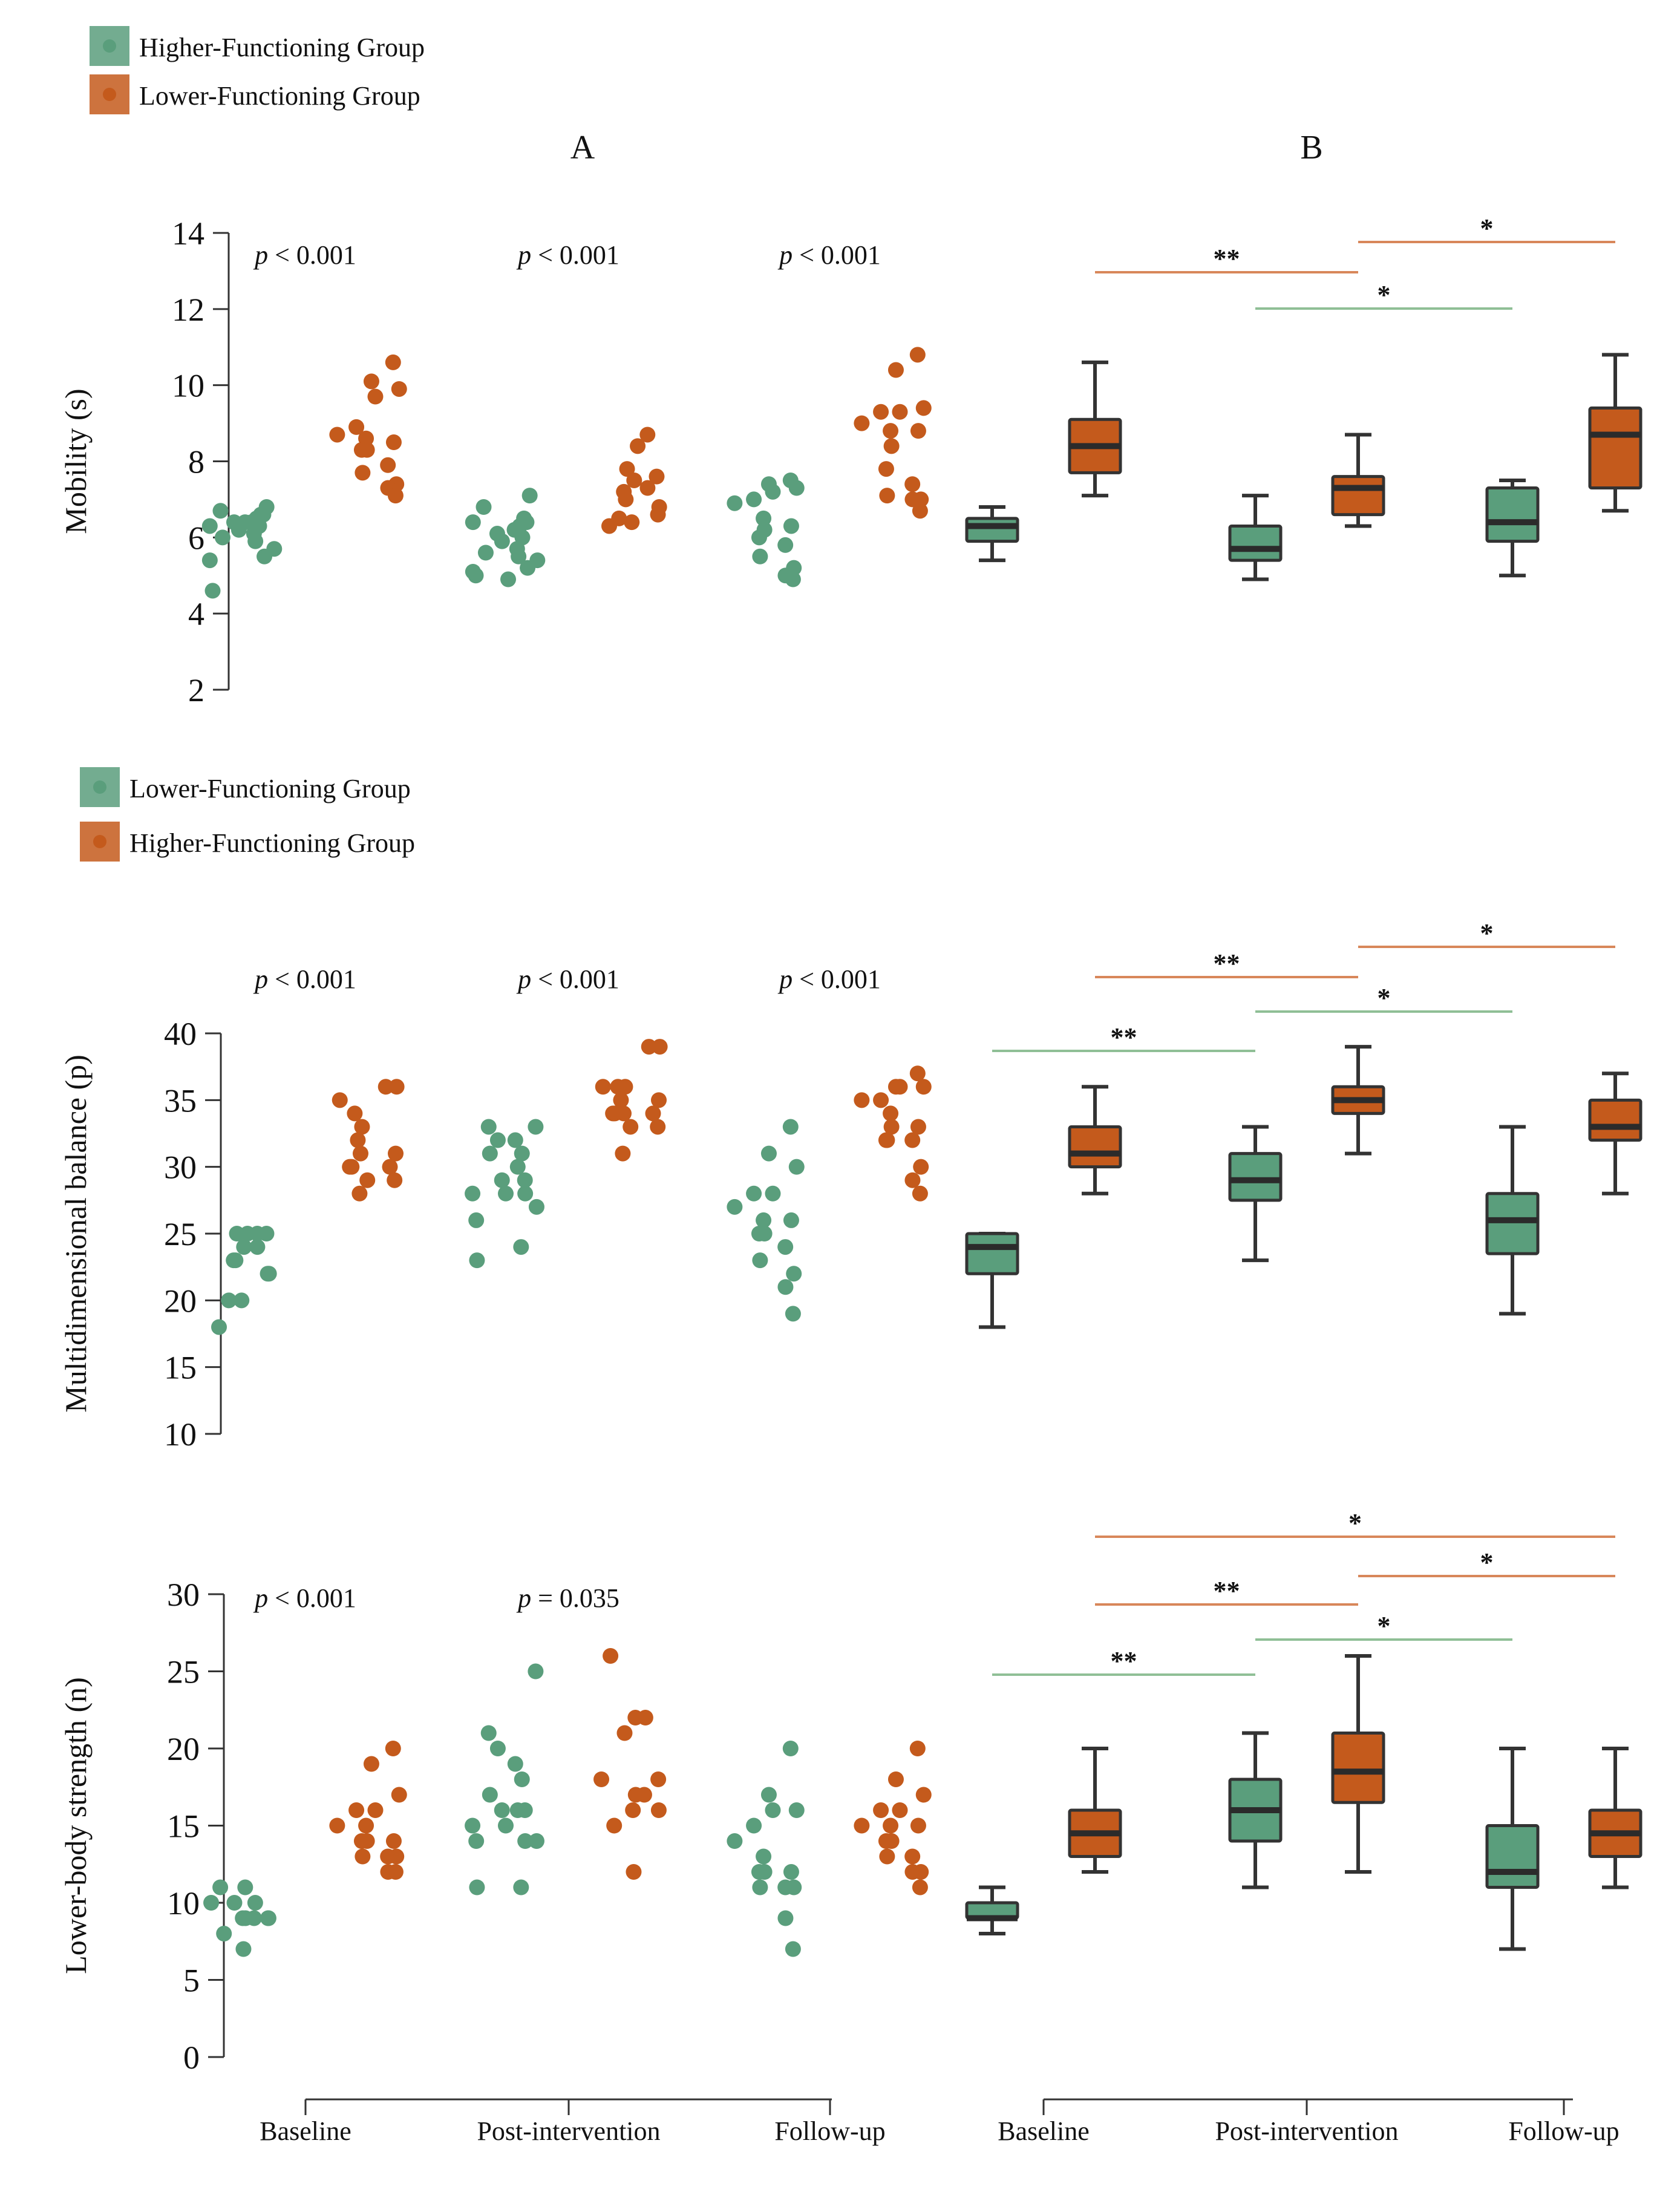 This screenshot has height=2198, width=1680. I want to click on y-tick-label: 12, so click(188, 310).